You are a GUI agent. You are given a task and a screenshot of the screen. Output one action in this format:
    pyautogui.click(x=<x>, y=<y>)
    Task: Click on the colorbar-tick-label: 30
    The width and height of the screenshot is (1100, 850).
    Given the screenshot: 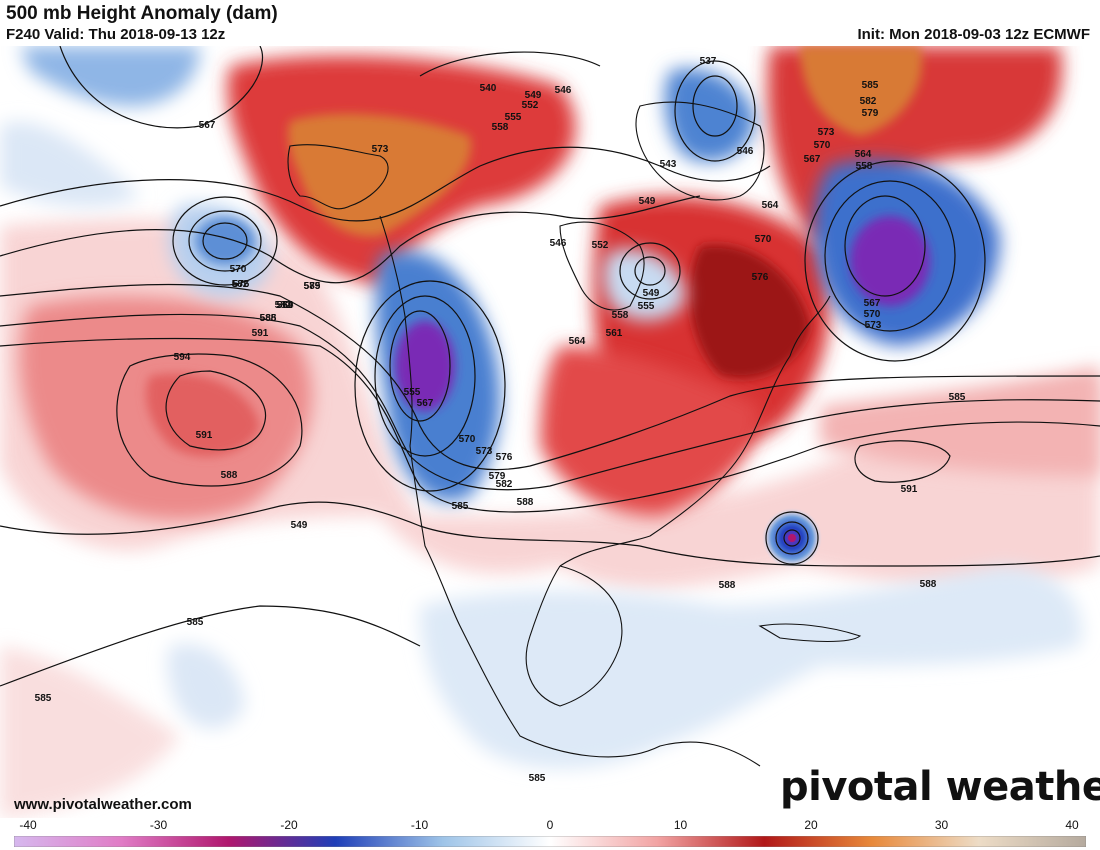 What is the action you would take?
    pyautogui.click(x=941, y=825)
    